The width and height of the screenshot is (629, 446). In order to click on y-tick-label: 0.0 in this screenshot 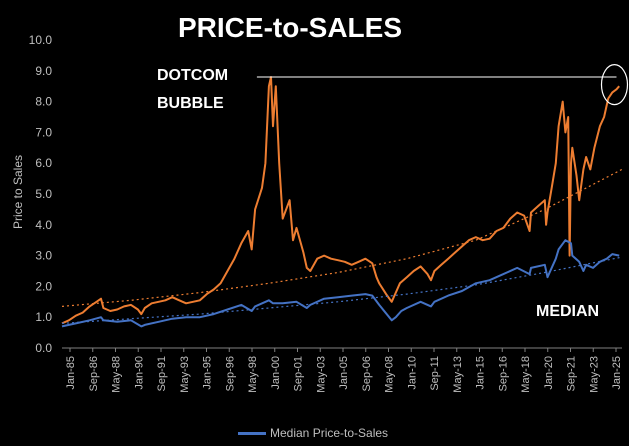, I will do `click(43, 348)`.